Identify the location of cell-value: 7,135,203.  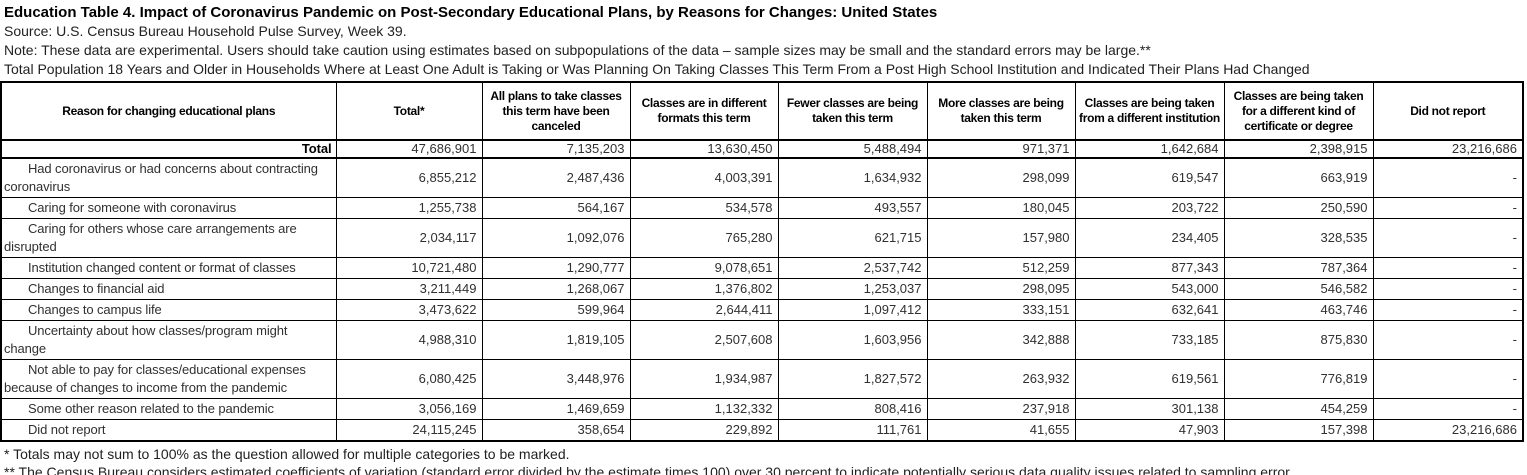
(556, 149).